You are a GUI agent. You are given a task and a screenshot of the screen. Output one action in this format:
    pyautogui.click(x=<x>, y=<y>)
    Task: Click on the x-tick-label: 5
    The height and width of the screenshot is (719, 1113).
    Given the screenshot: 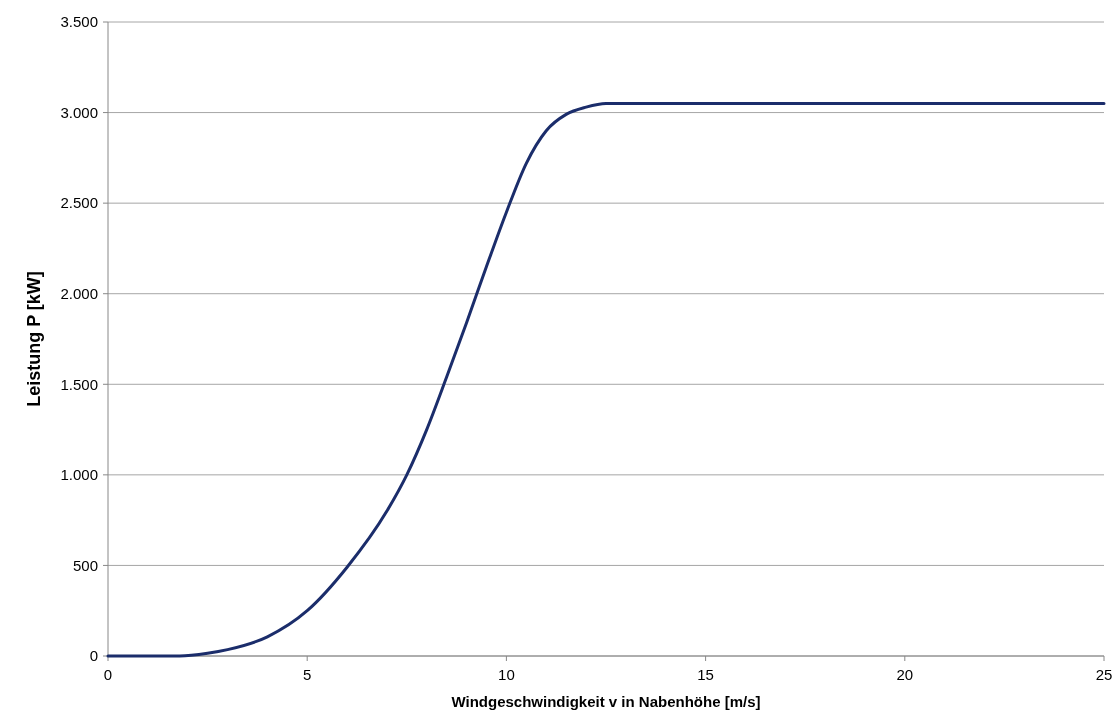 What is the action you would take?
    pyautogui.click(x=307, y=674)
    